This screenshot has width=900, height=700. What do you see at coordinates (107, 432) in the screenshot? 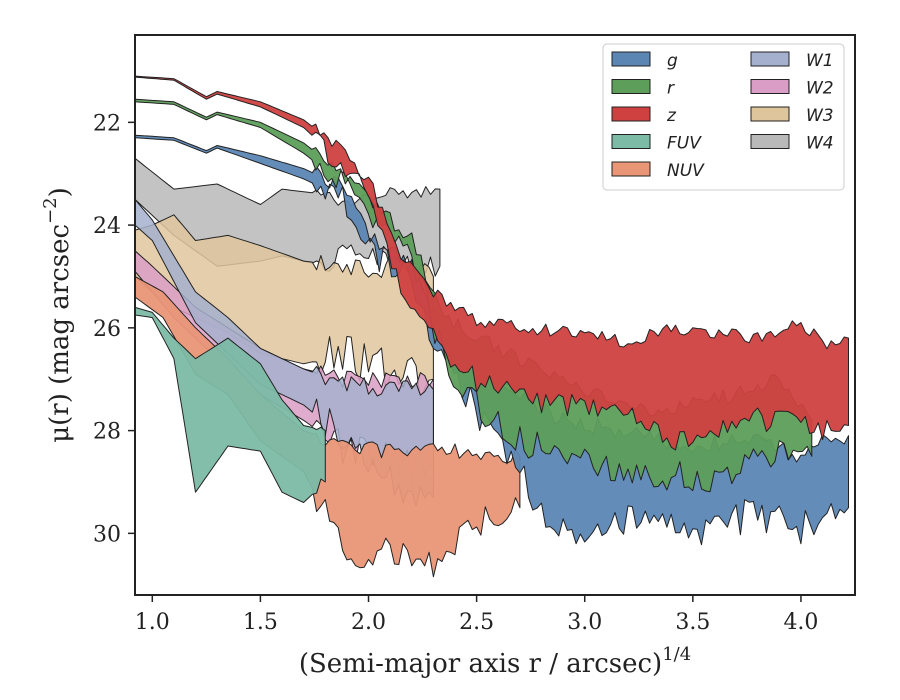
I see `y-tick-label: 28` at bounding box center [107, 432].